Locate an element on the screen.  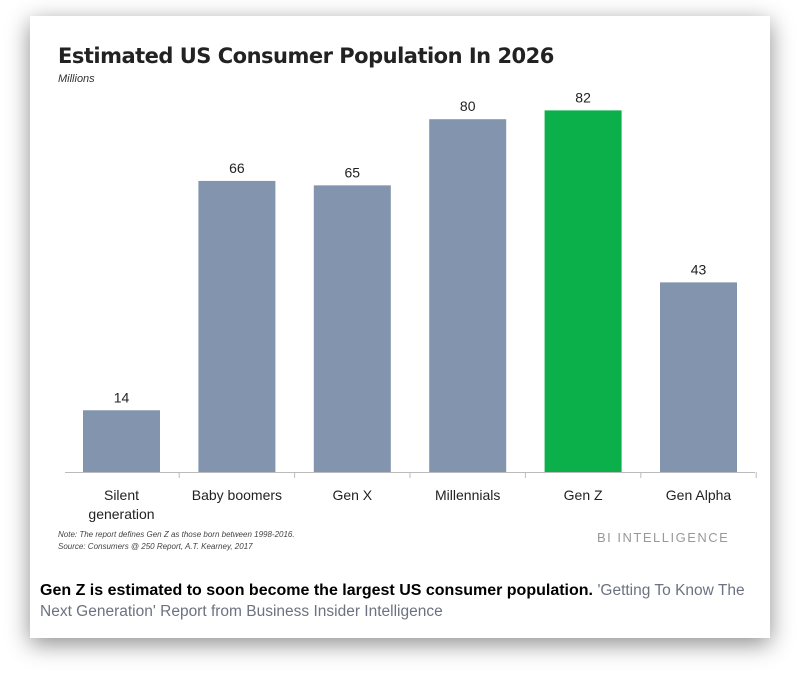
chart-subtitle: Millions is located at coordinates (76, 79).